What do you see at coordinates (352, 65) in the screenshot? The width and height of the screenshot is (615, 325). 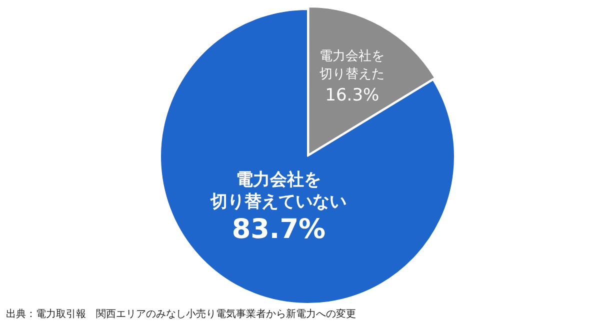 I see `slice-label: 電力会社を切り替えた` at bounding box center [352, 65].